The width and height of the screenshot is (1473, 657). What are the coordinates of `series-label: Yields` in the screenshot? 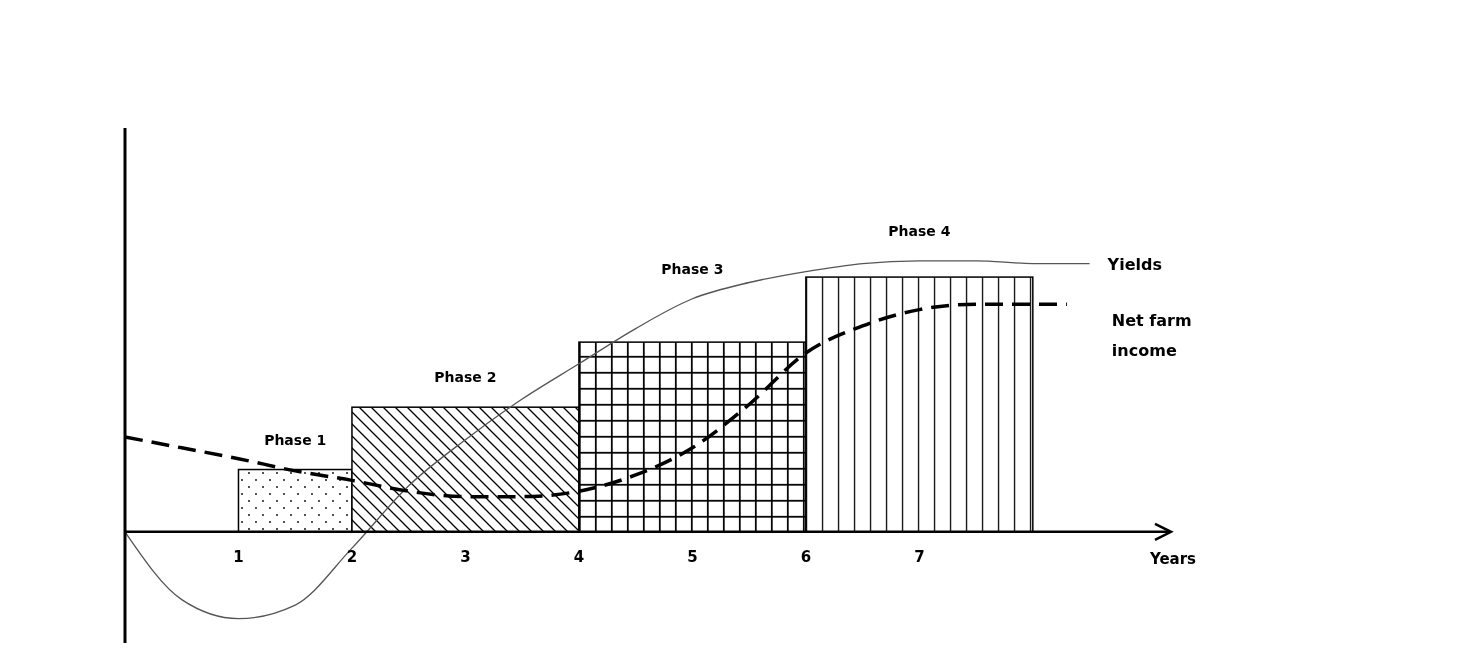 It's located at (1134, 264).